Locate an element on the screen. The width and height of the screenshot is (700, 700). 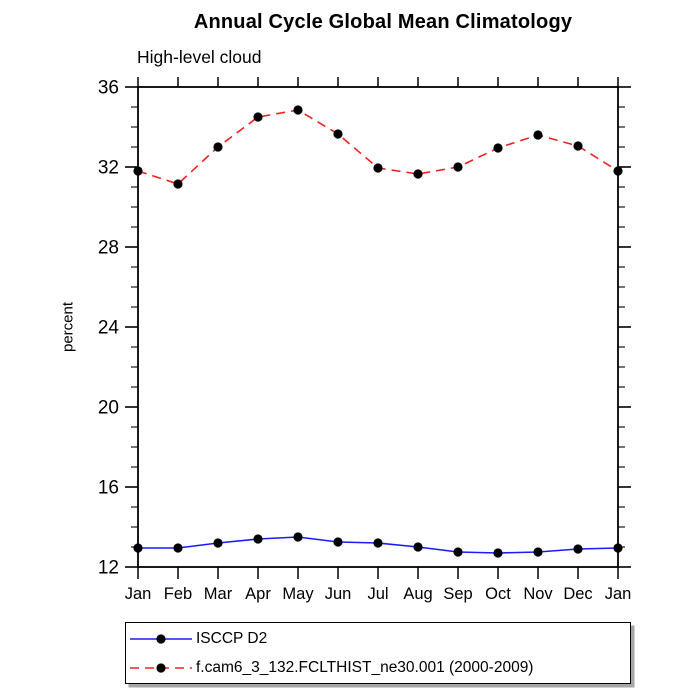
x-tick-label: May is located at coordinates (298, 594).